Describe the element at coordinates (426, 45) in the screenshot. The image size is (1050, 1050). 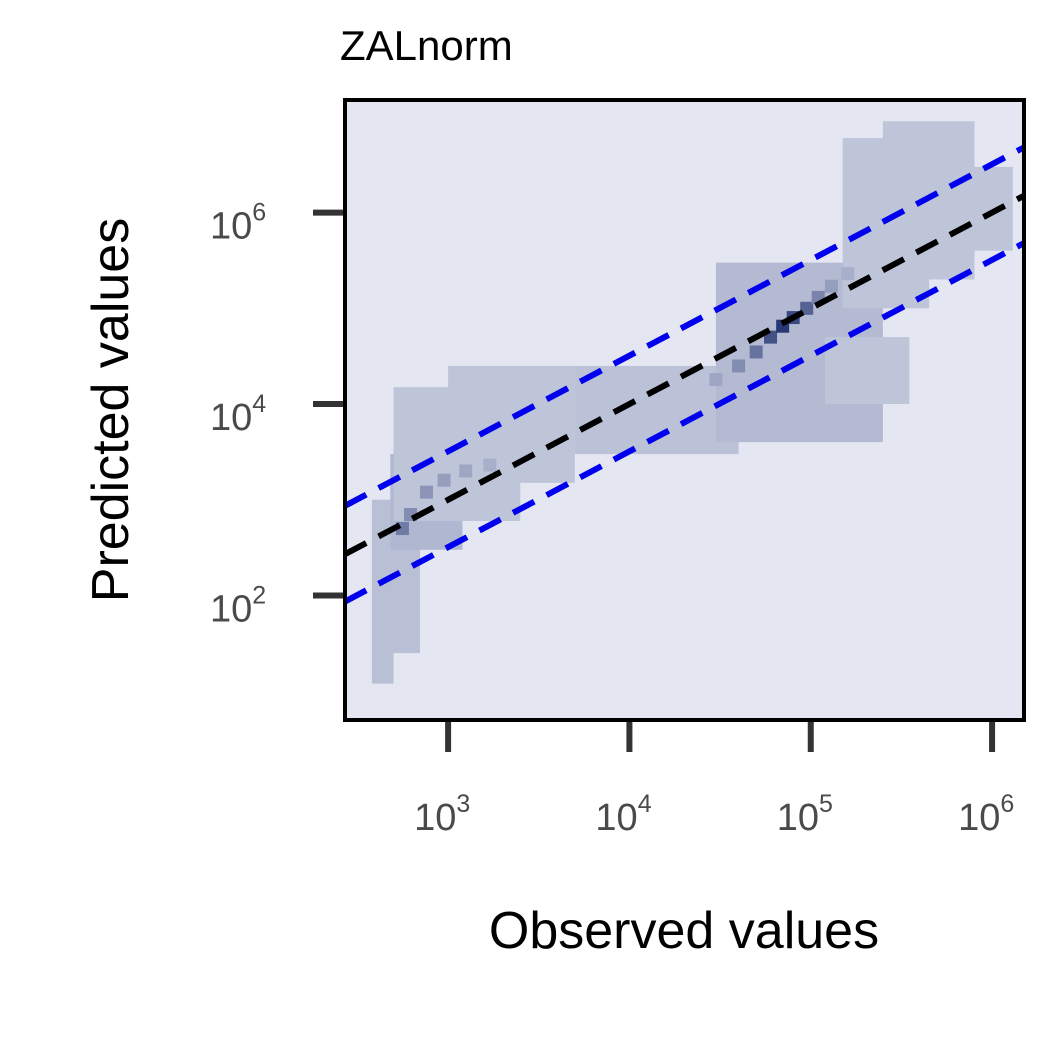
I see `chart-title: ZALnorm` at that location.